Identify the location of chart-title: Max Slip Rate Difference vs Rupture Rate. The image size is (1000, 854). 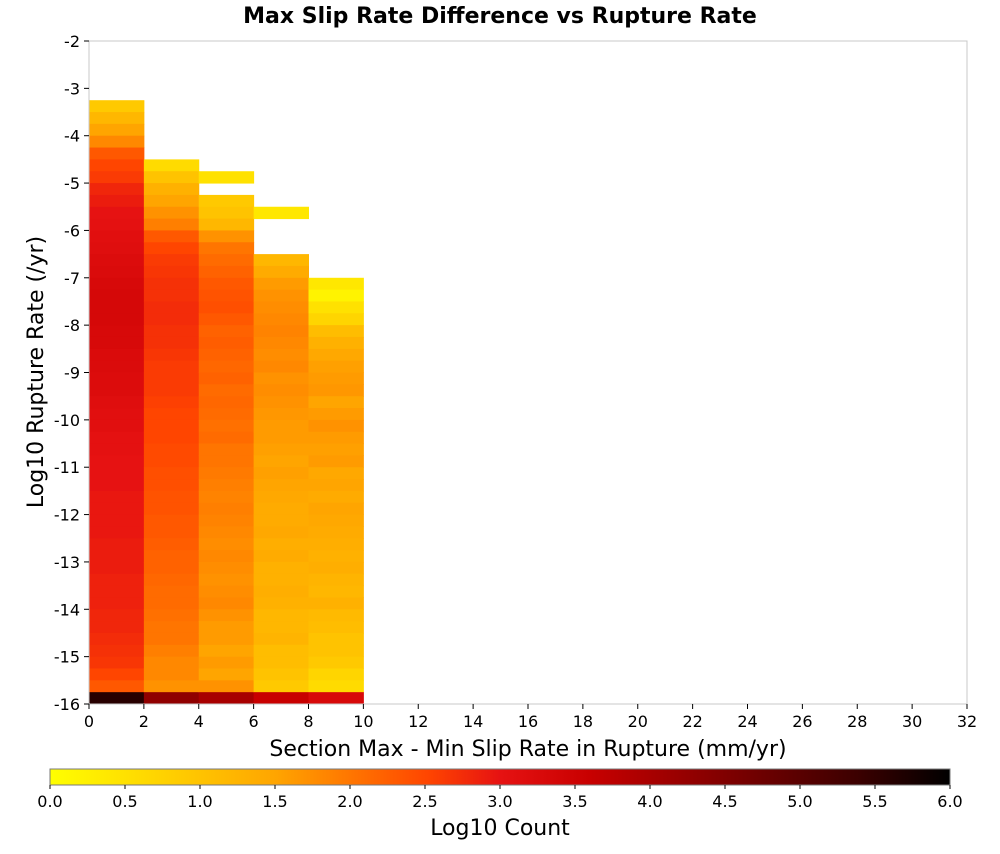
(500, 16).